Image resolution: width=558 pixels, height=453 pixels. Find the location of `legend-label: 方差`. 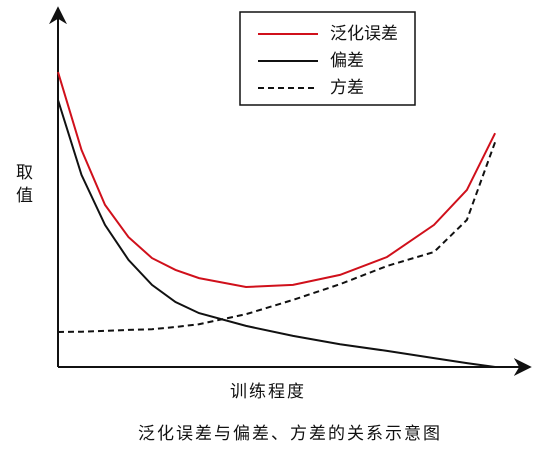

legend-label: 方差 is located at coordinates (347, 88).